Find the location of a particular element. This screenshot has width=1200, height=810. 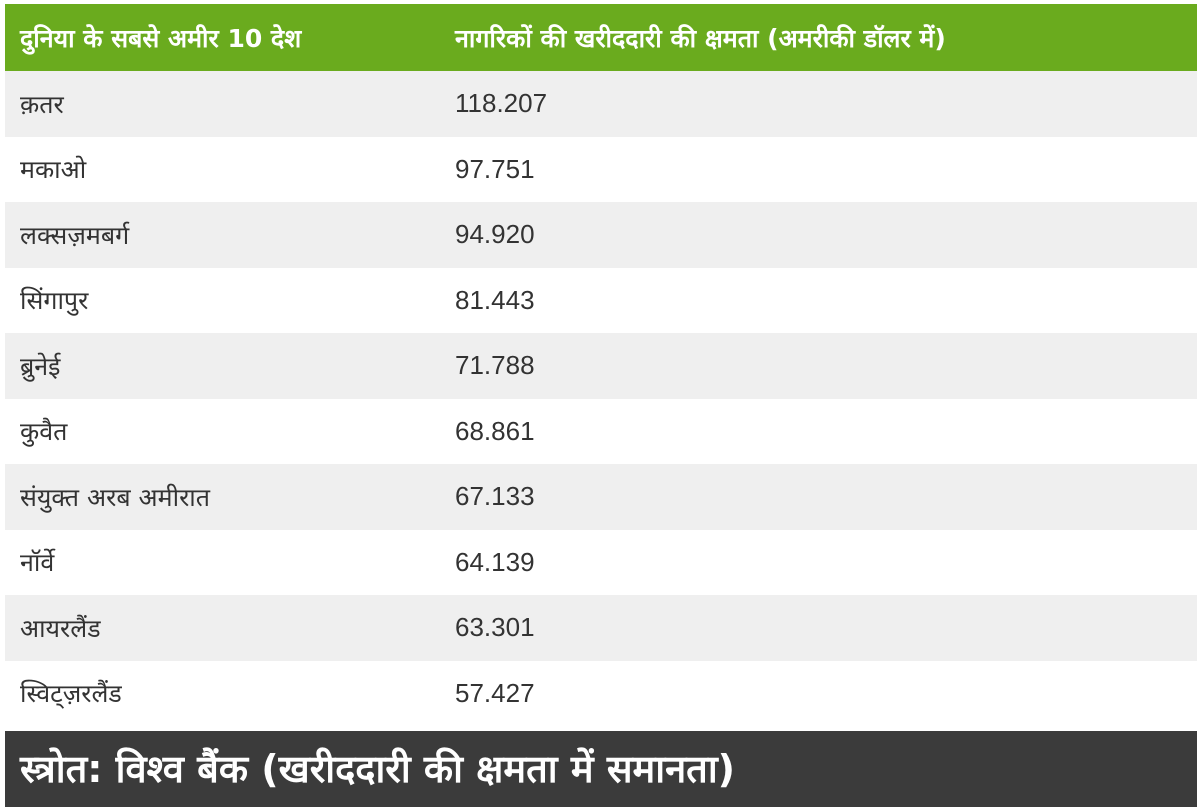

country-cell: क़तर is located at coordinates (42, 104).